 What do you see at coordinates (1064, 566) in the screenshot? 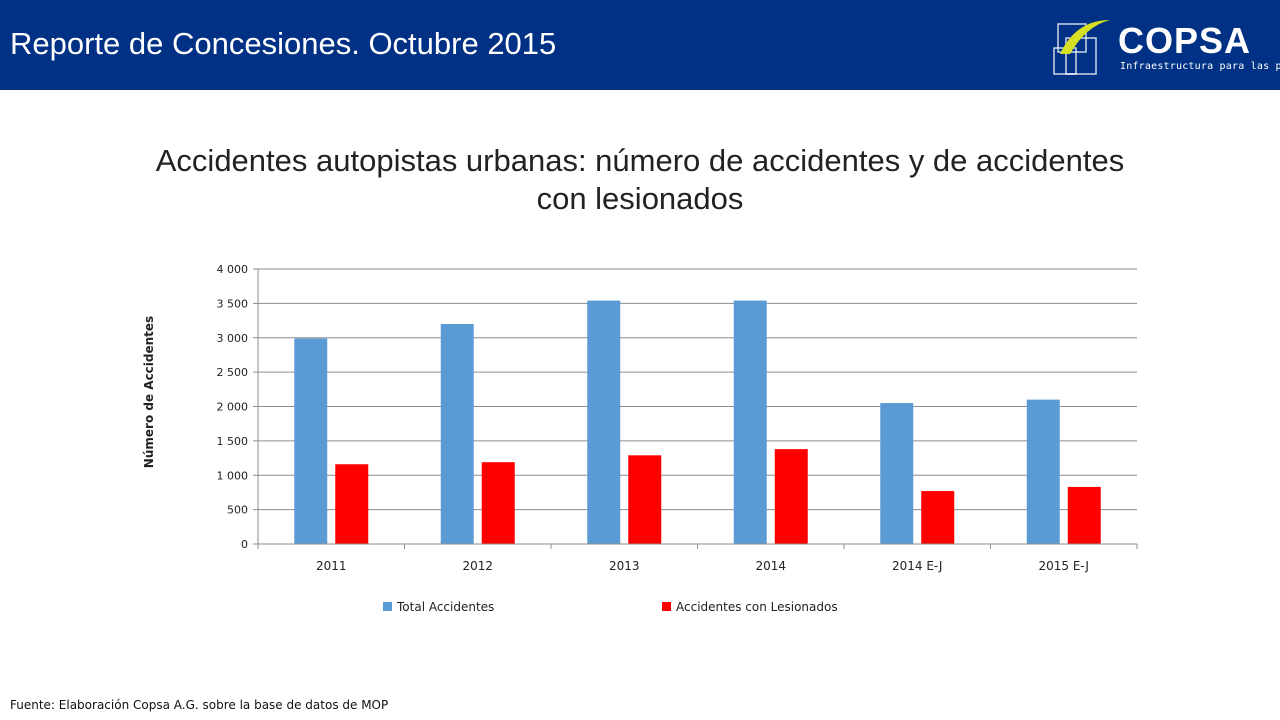
I see `x-tick-label: 2015 E-J` at bounding box center [1064, 566].